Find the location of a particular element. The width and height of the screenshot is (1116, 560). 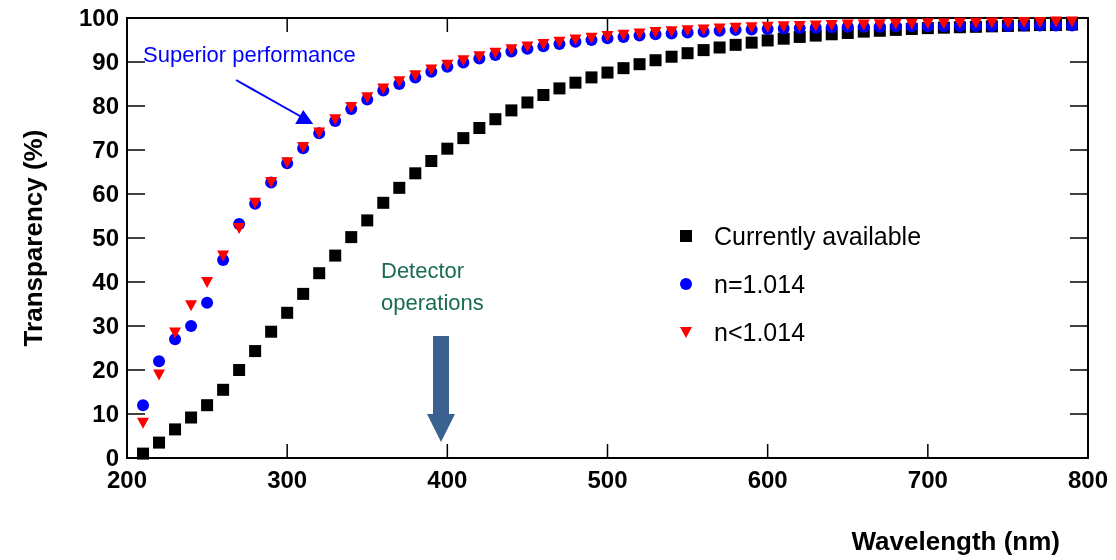

x-tick-label: 500 is located at coordinates (607, 479).